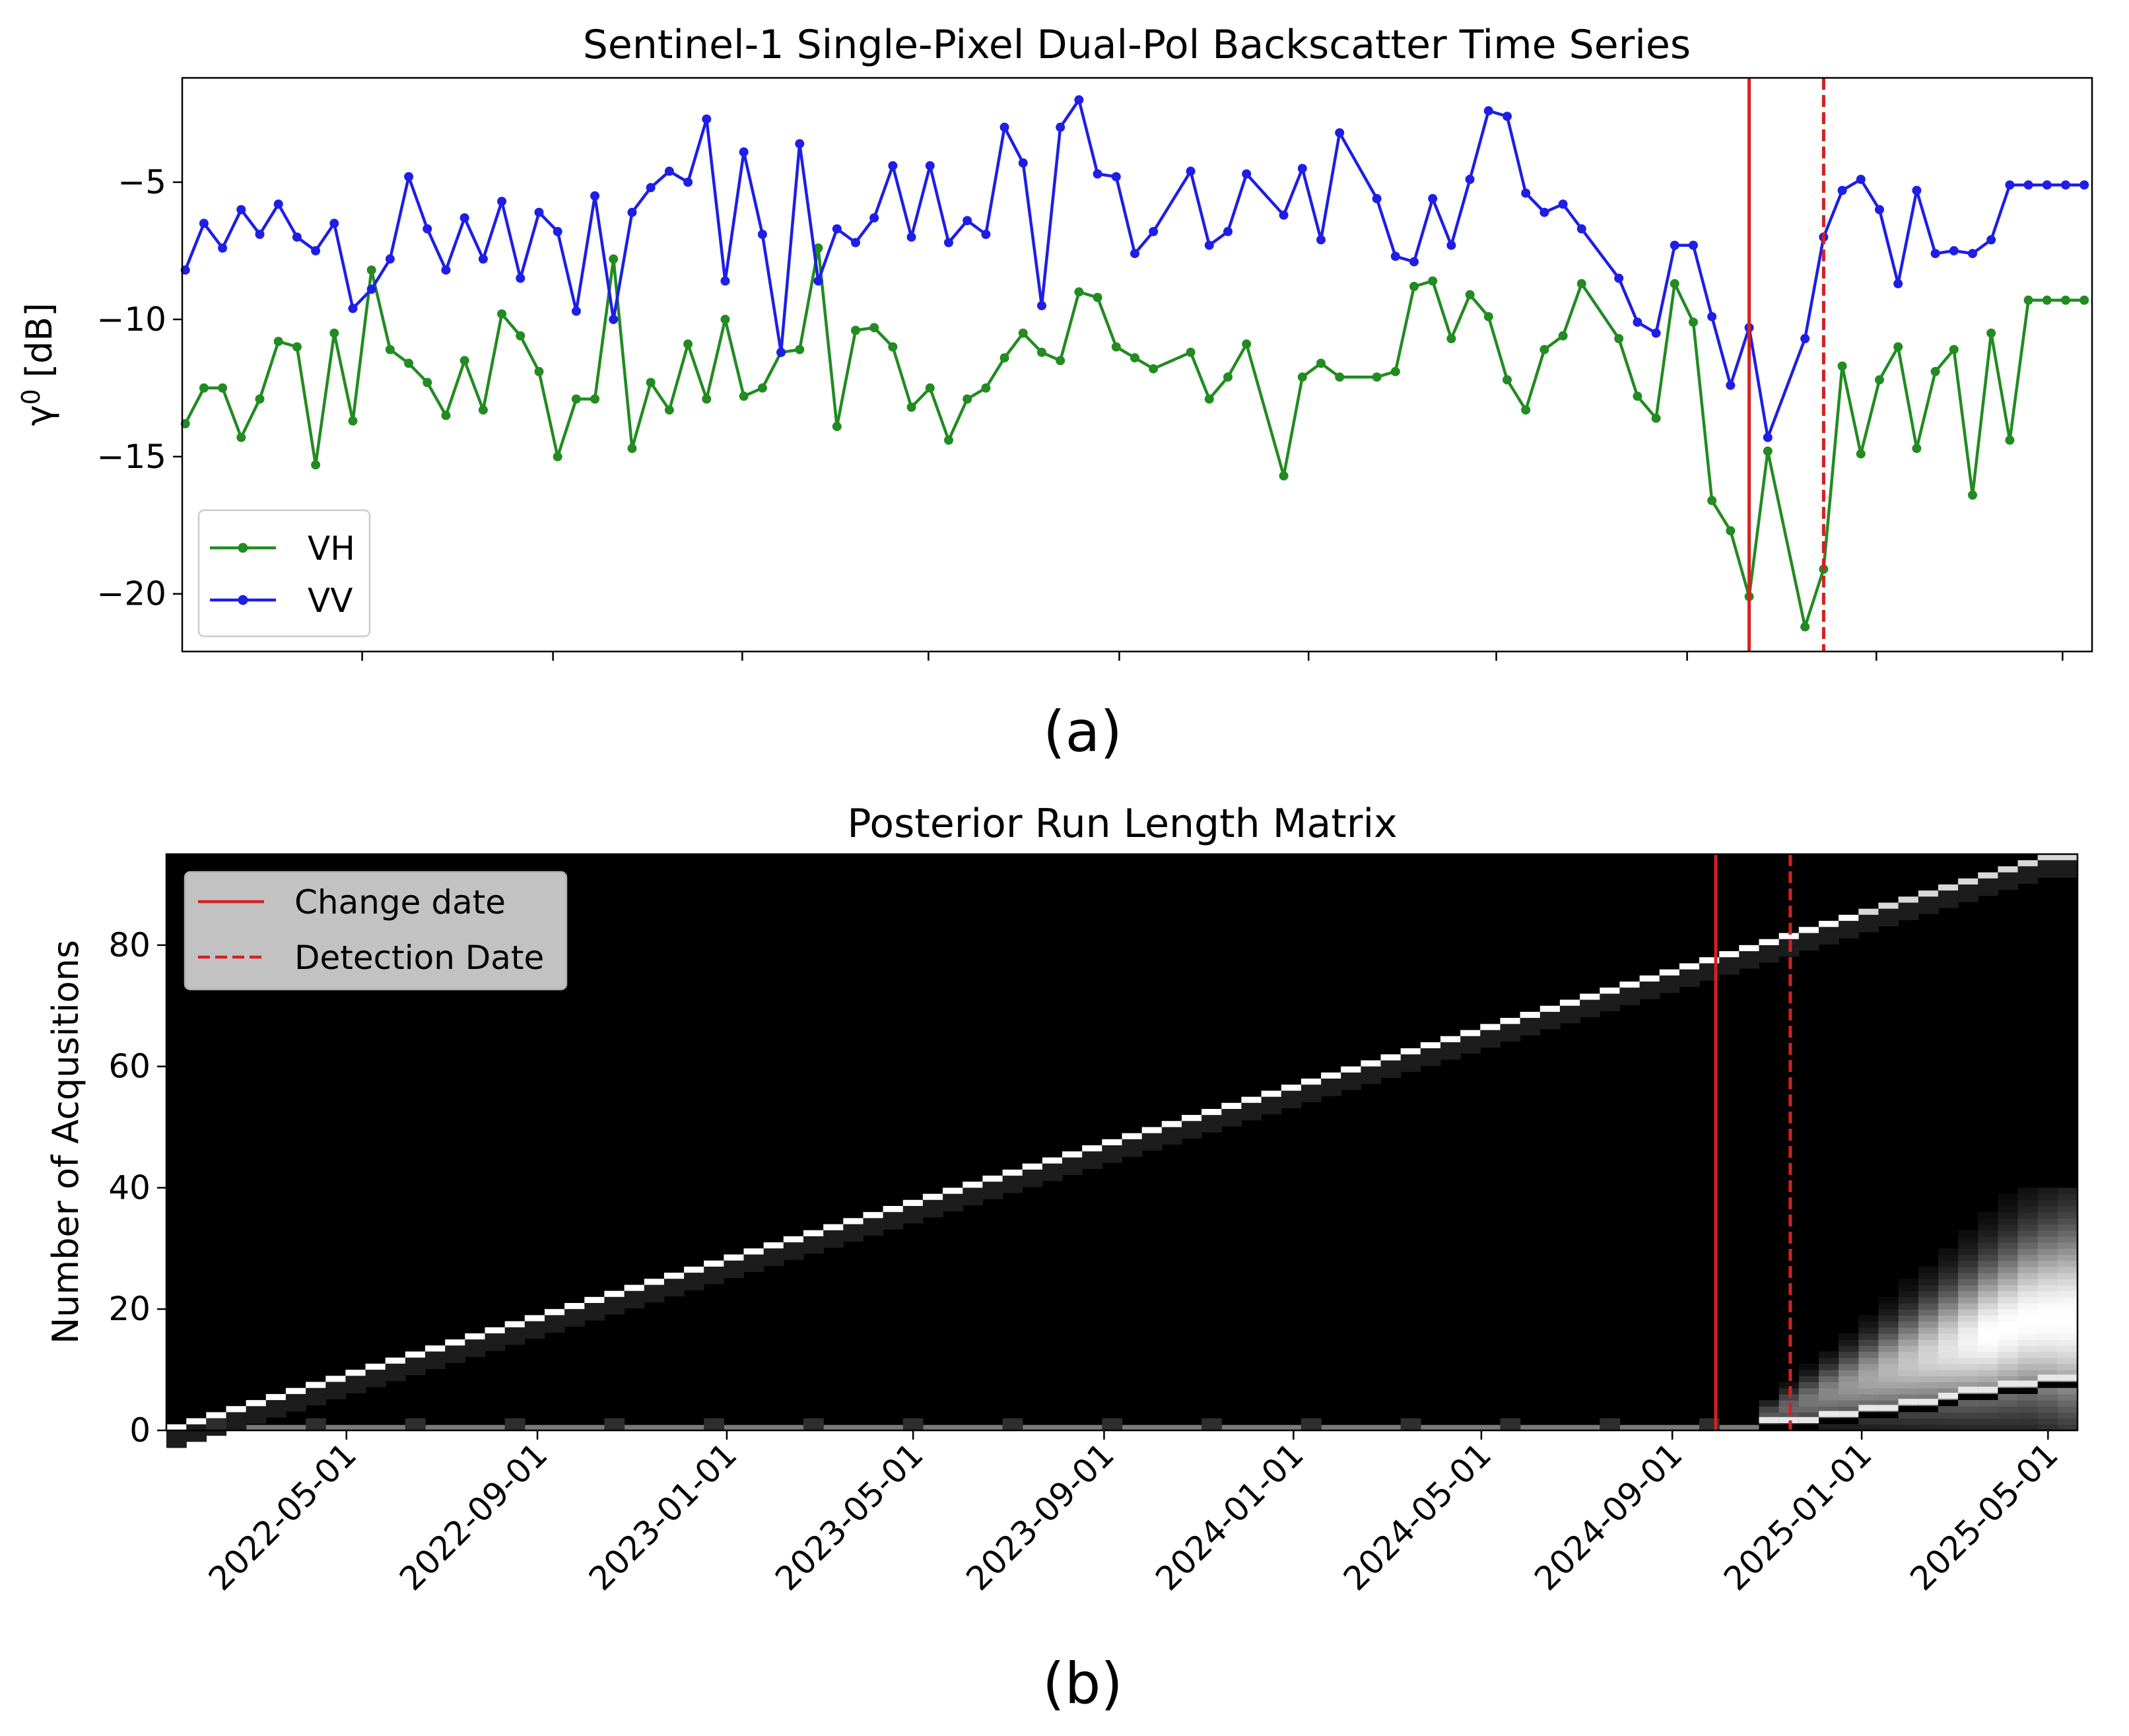 This screenshot has height=1736, width=2129. I want to click on heat-cell-streak, so click(1849, 1414).